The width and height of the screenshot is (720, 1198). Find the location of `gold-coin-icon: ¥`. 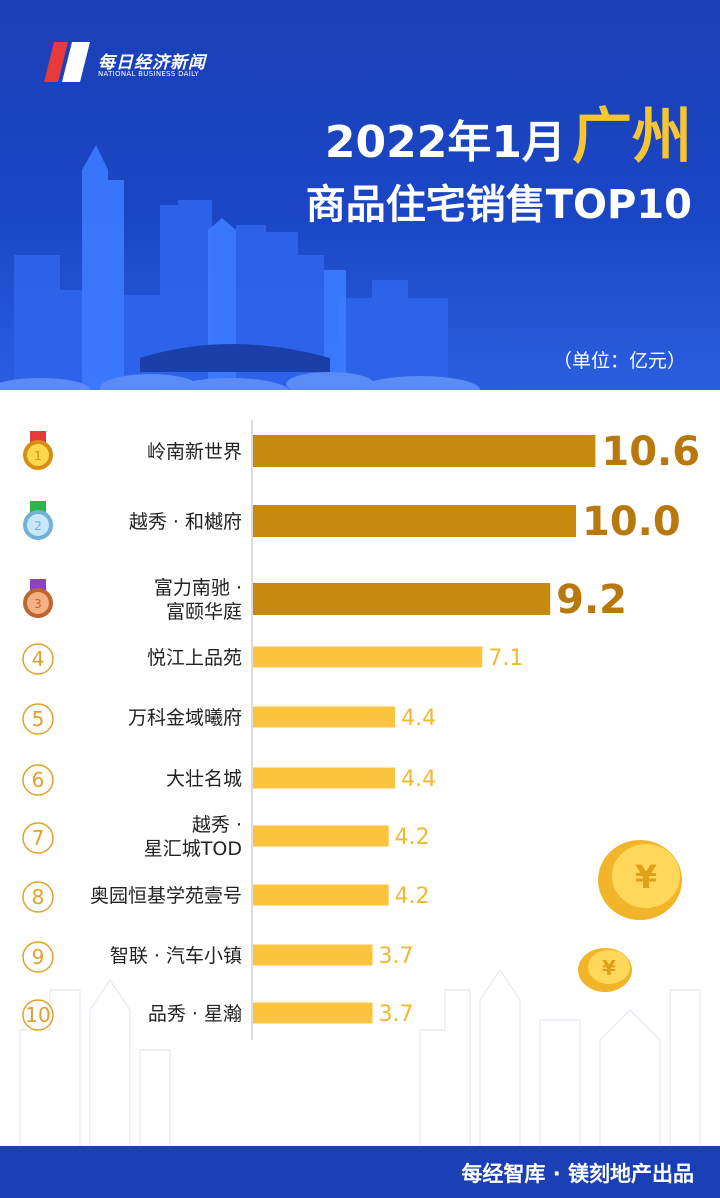

gold-coin-icon: ¥ is located at coordinates (640, 880).